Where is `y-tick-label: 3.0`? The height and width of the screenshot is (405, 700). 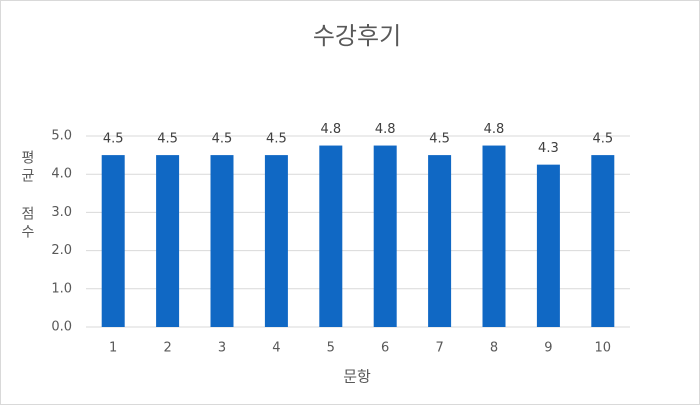 y-tick-label: 3.0 is located at coordinates (61, 212).